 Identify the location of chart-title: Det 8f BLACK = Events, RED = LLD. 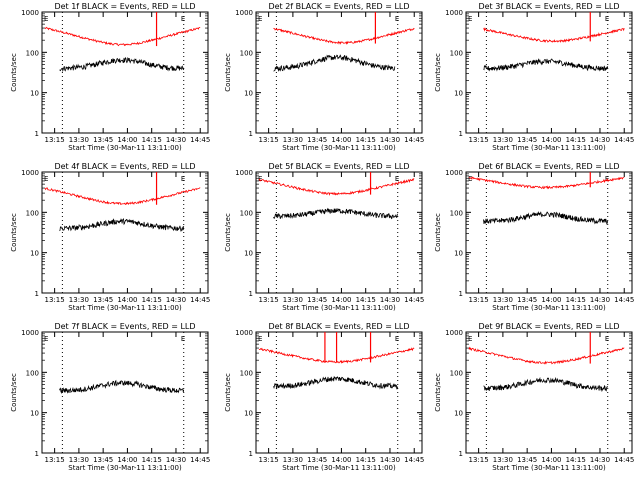
(338, 326).